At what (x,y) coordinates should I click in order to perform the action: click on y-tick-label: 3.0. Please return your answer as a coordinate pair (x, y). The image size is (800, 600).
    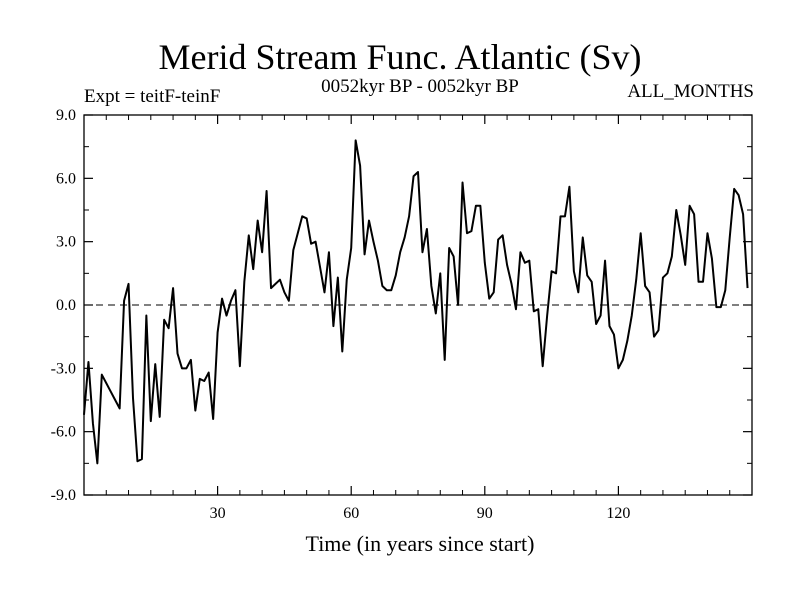
    Looking at the image, I should click on (66, 242).